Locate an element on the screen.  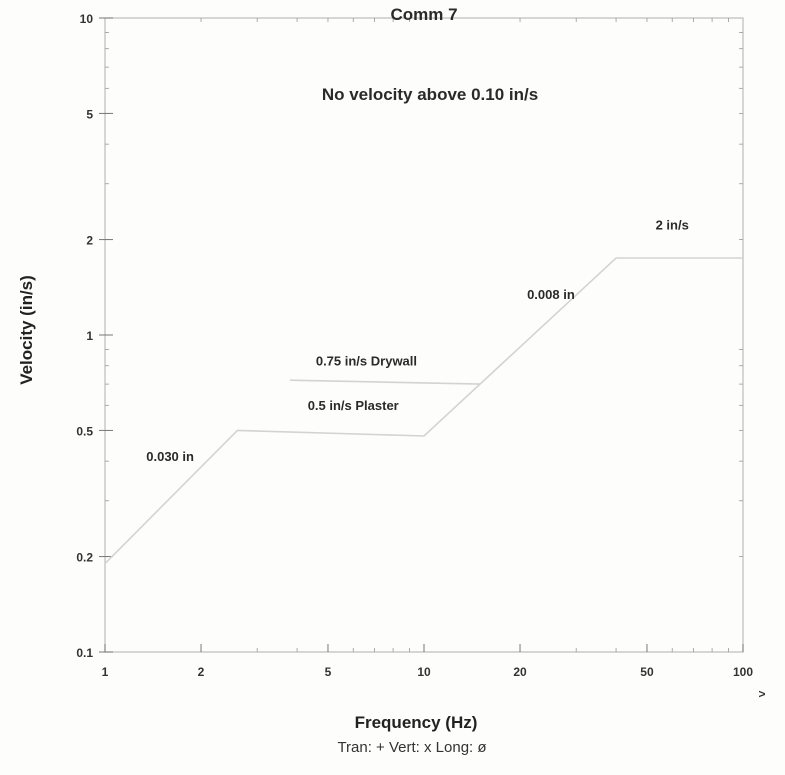
y-tick-label: 2 is located at coordinates (89, 241).